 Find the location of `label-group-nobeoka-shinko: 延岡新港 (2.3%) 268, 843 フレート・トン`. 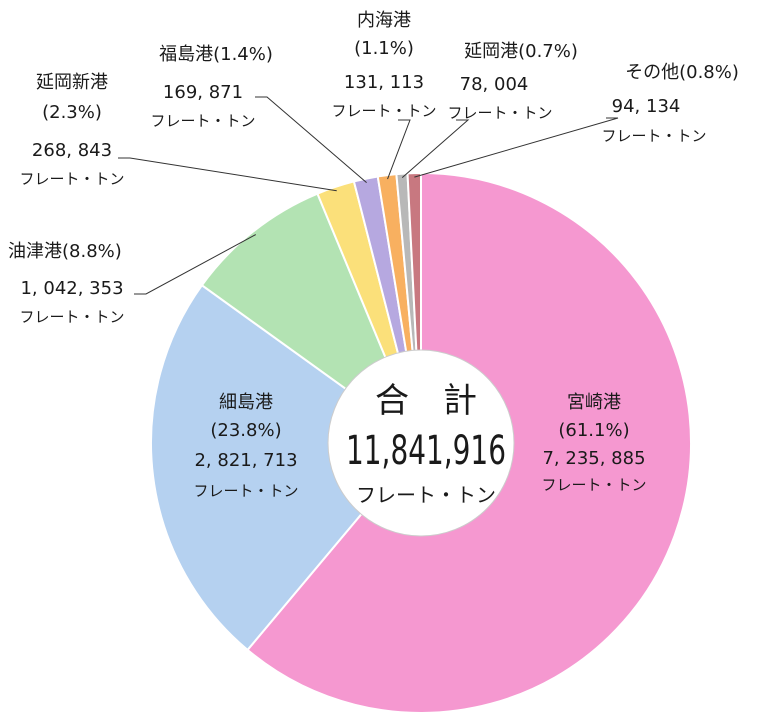

label-group-nobeoka-shinko: 延岡新港 (2.3%) 268, 843 フレート・トン is located at coordinates (71, 130).